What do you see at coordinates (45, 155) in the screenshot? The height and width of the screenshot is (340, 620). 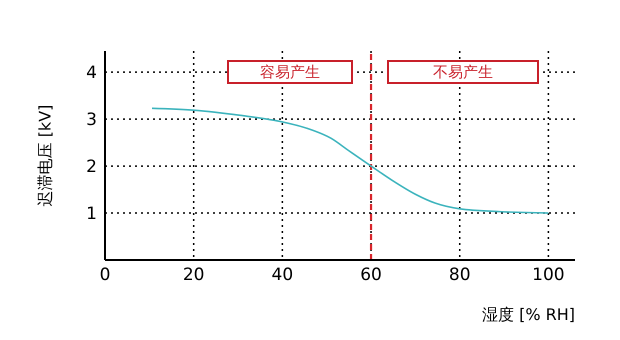 I see `y-axis-title: 迟滞电压 [kV]` at bounding box center [45, 155].